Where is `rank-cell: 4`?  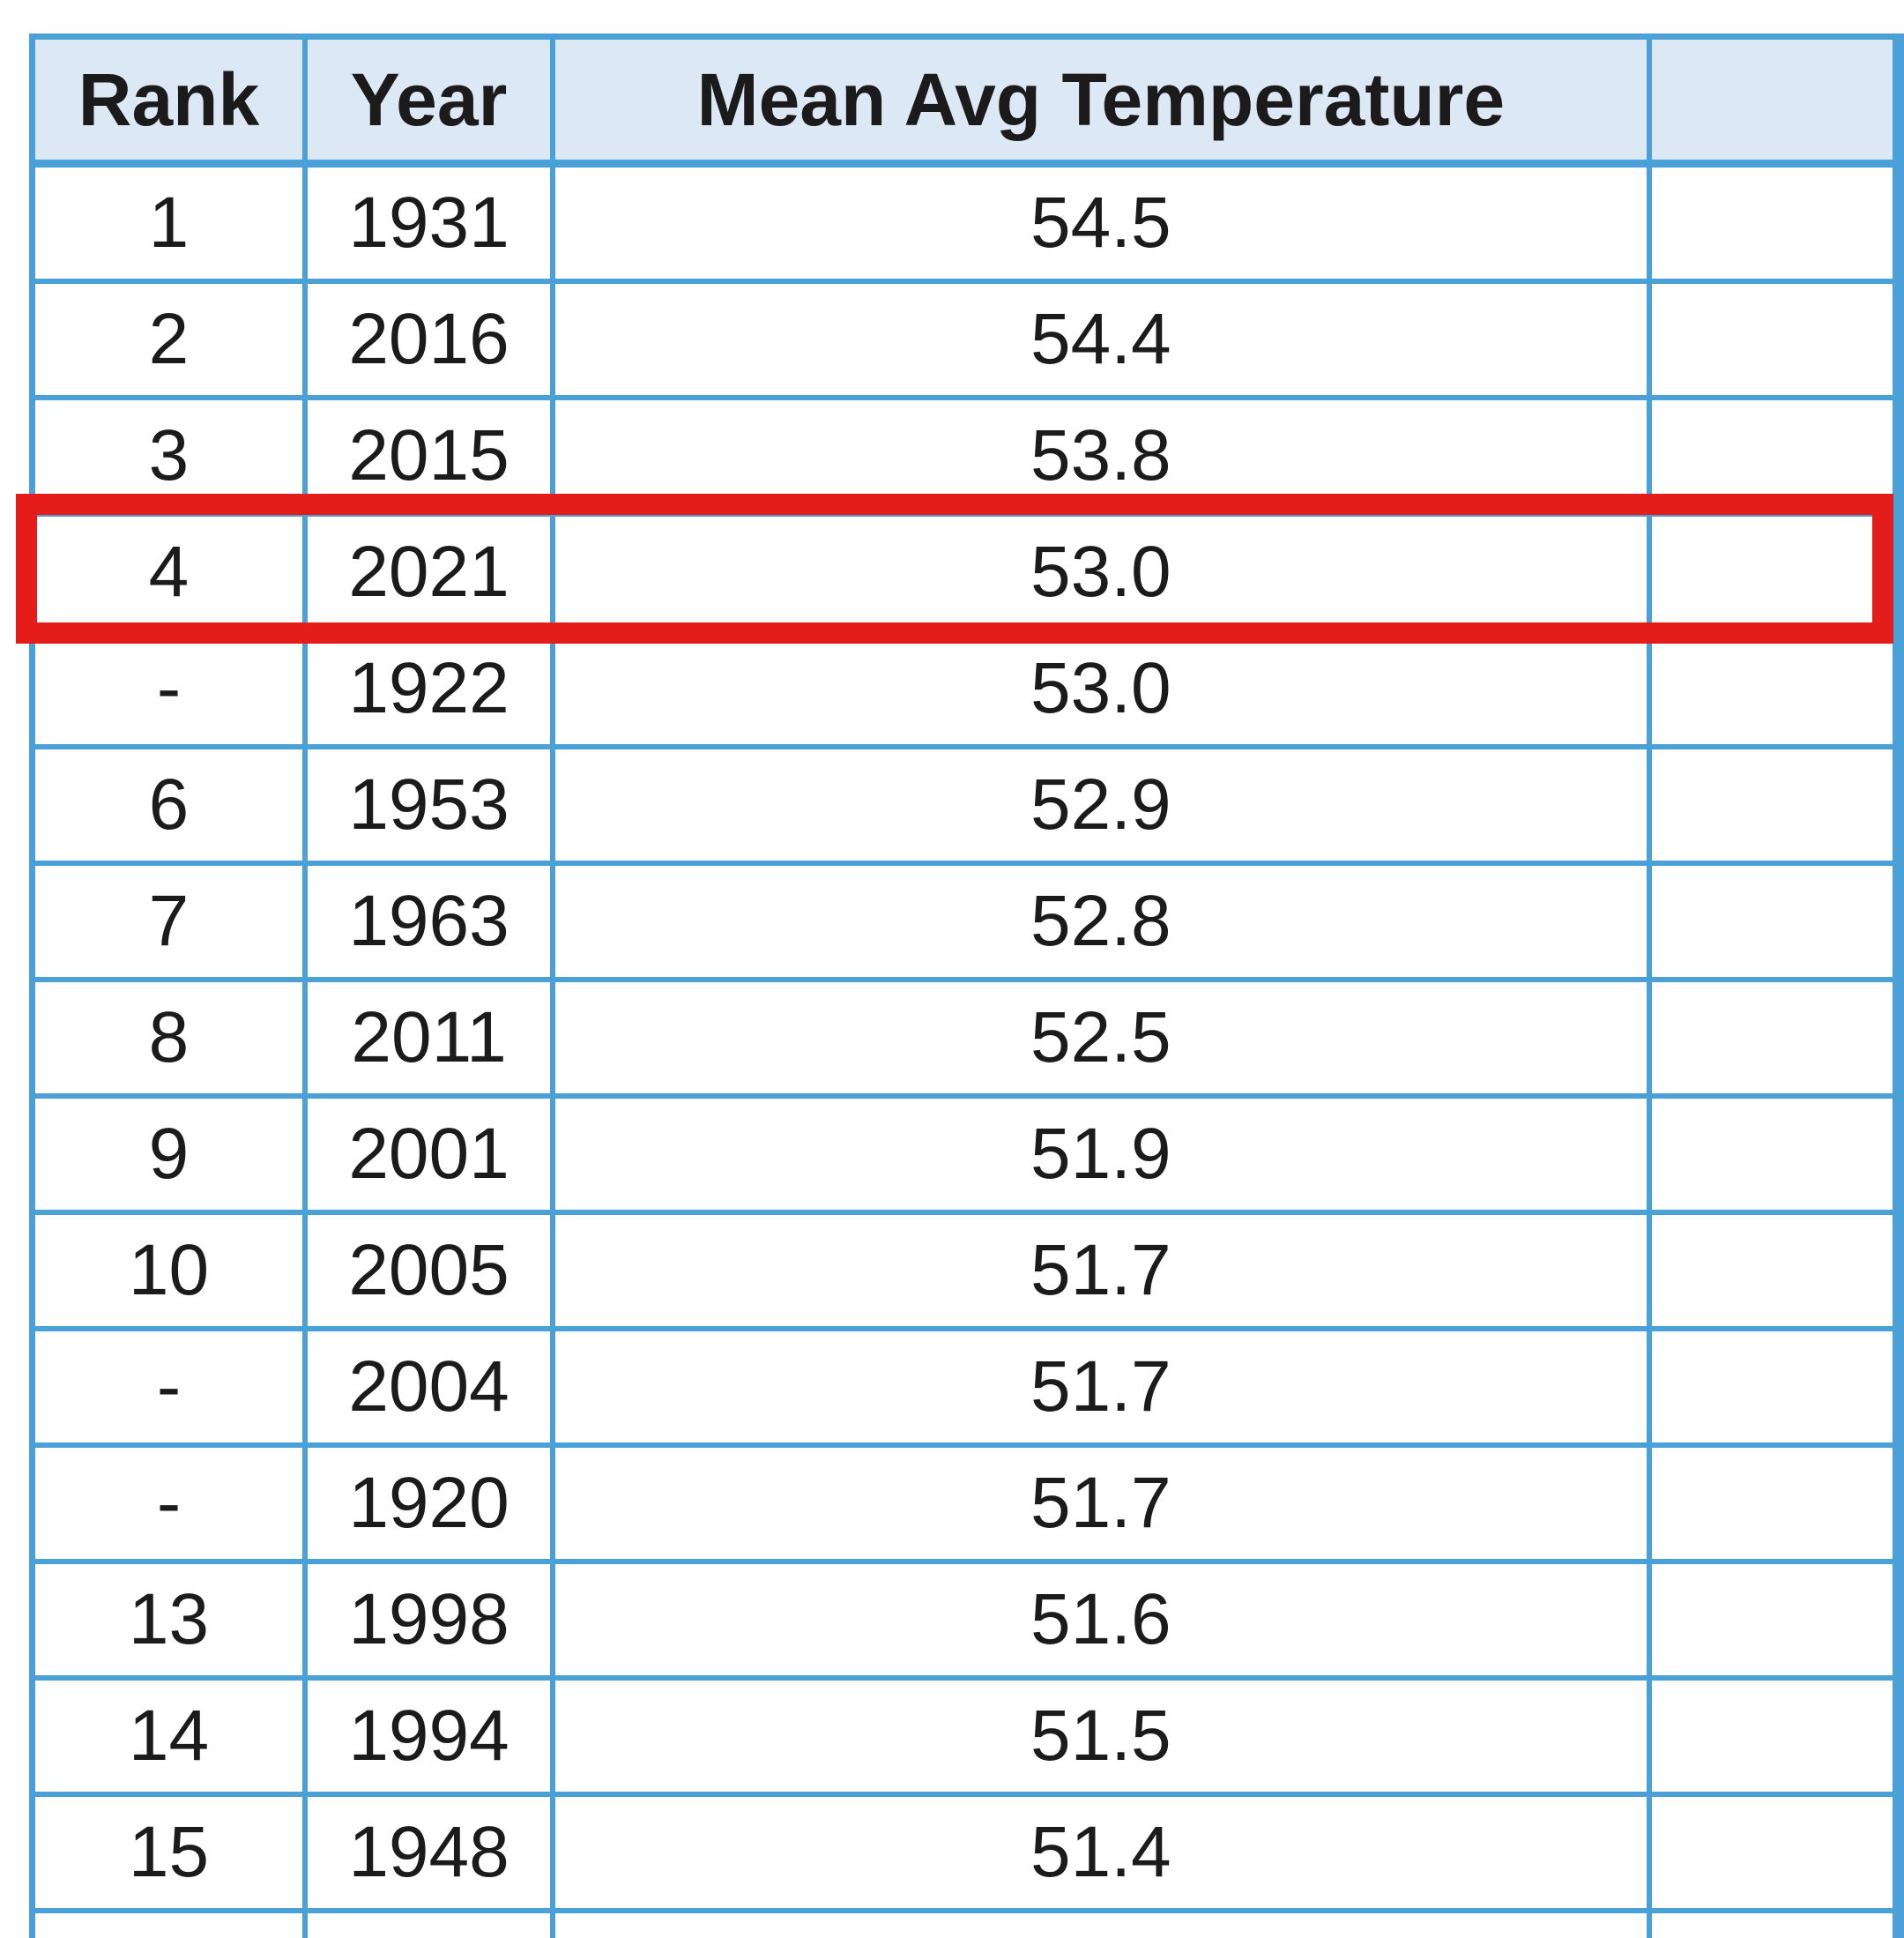
rank-cell: 4 is located at coordinates (171, 575).